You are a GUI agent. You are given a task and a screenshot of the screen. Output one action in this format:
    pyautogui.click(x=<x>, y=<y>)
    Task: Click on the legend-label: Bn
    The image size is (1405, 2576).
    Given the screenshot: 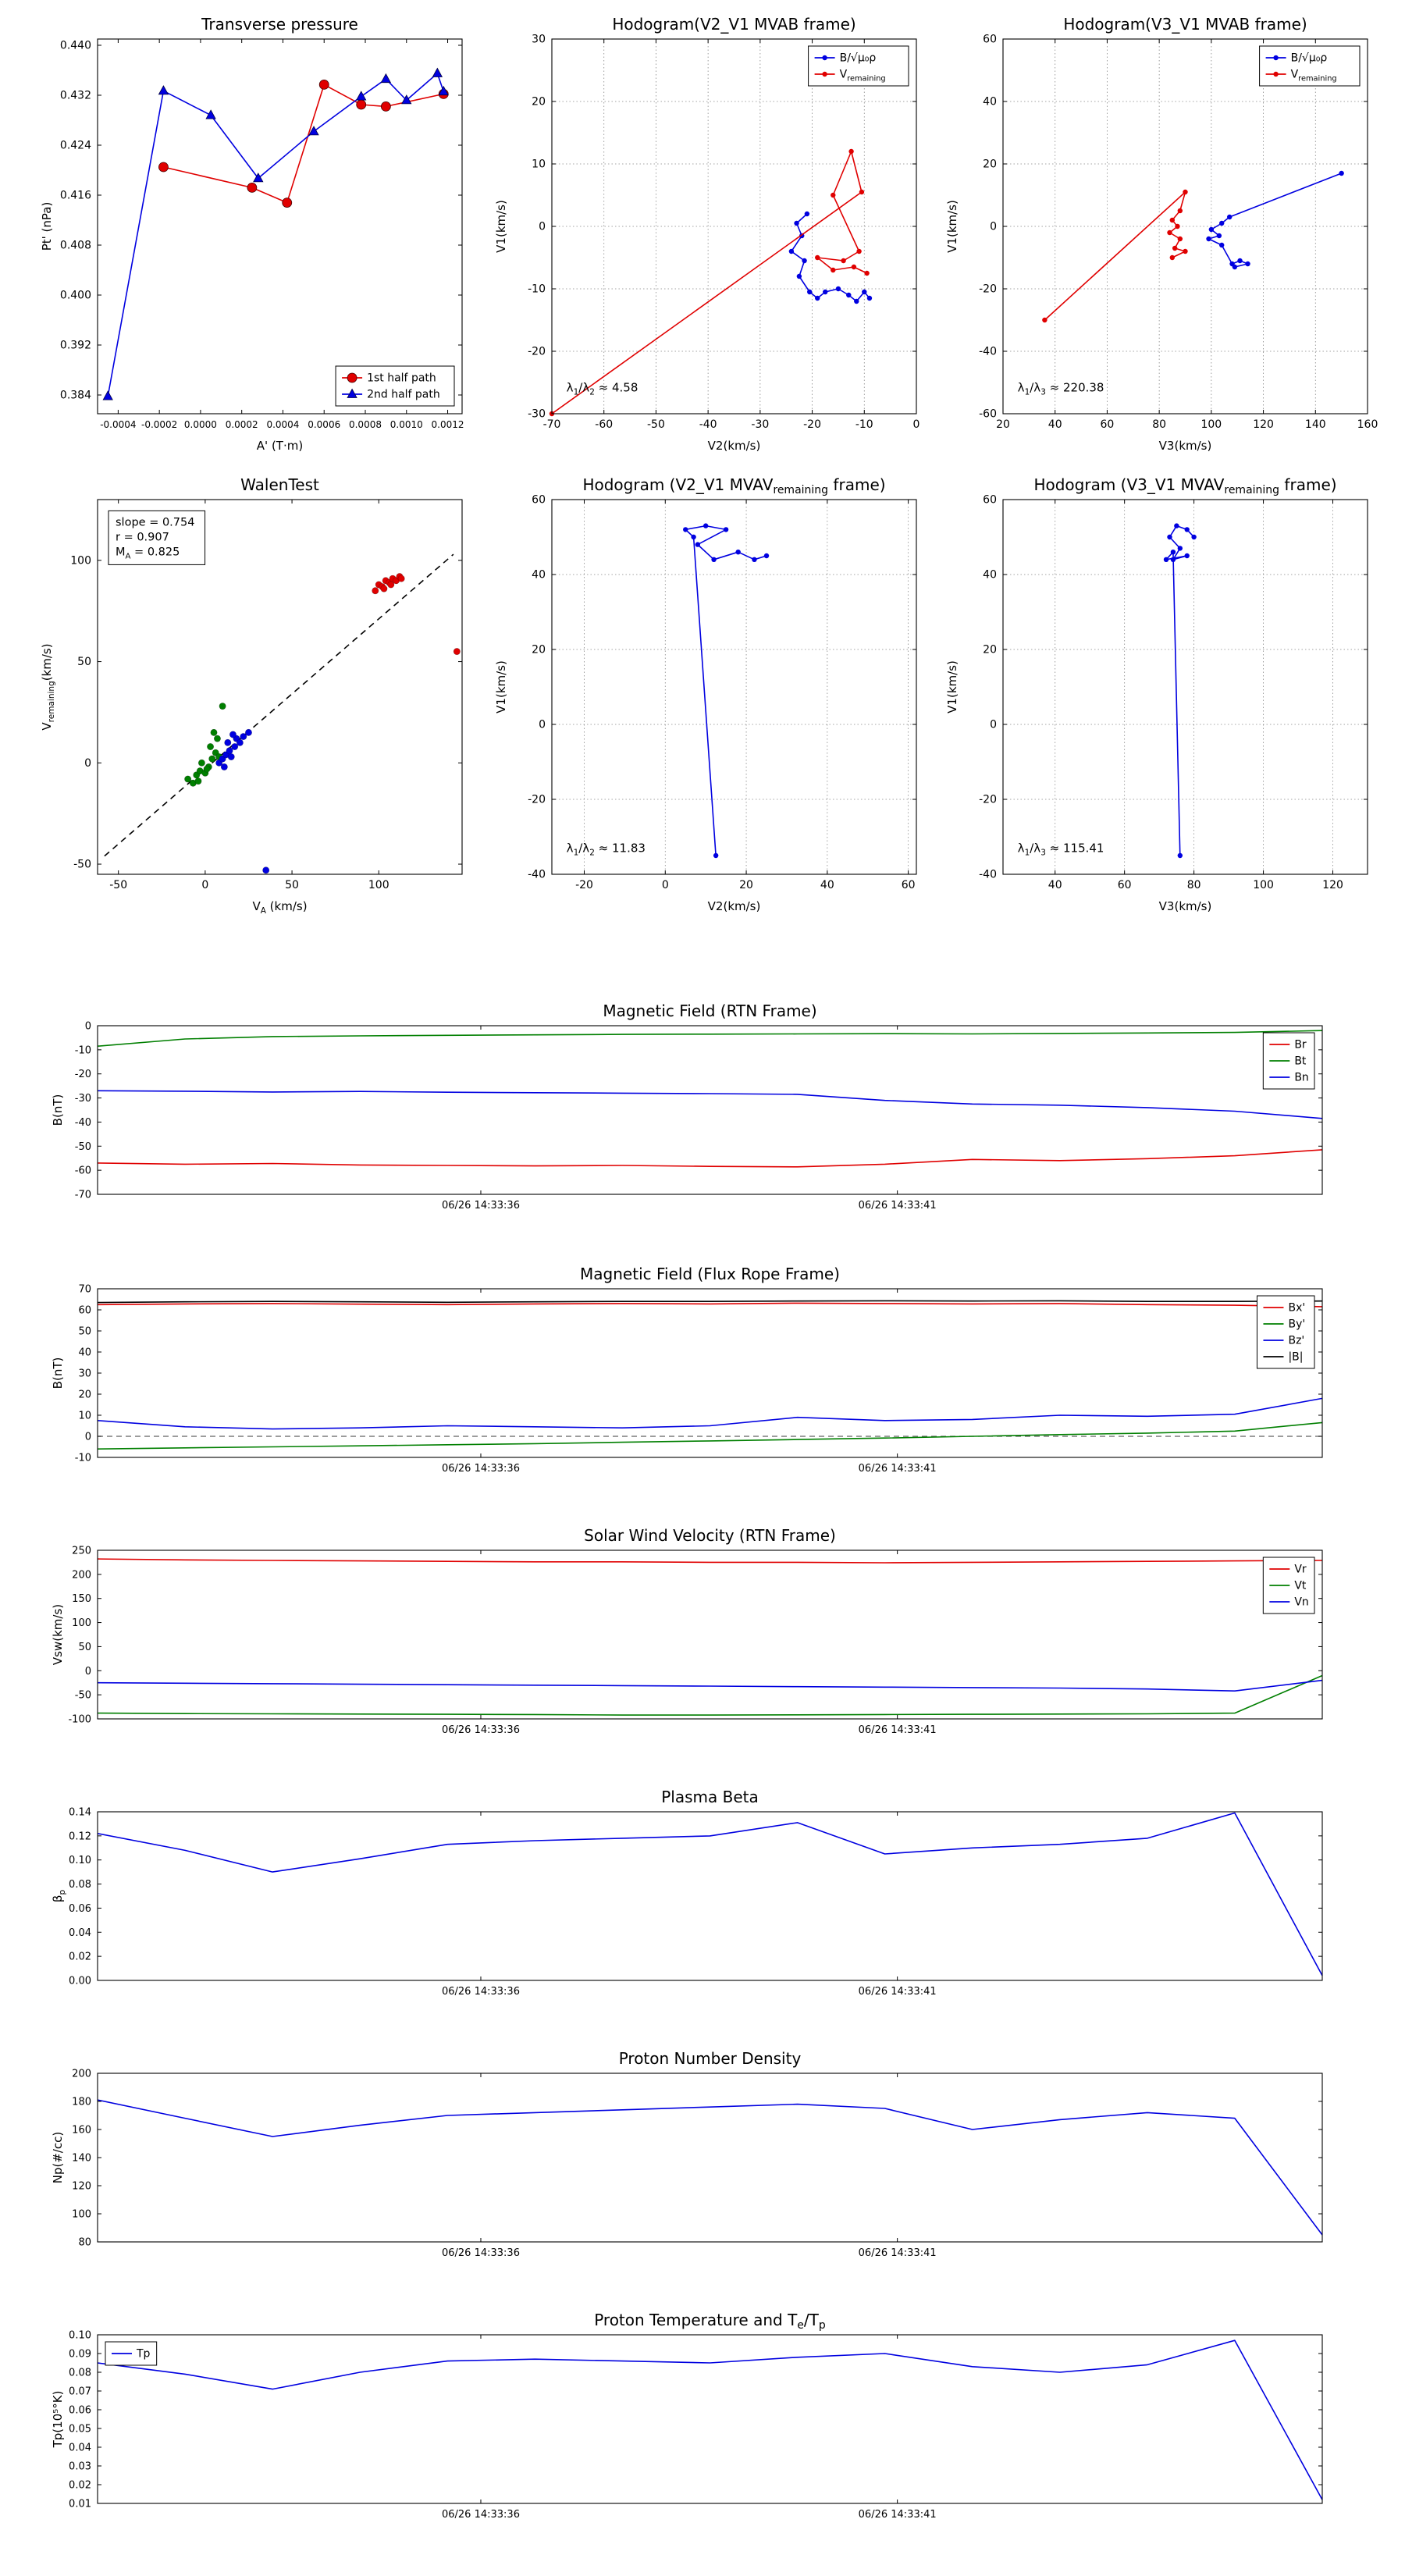 What is the action you would take?
    pyautogui.click(x=1301, y=1078)
    